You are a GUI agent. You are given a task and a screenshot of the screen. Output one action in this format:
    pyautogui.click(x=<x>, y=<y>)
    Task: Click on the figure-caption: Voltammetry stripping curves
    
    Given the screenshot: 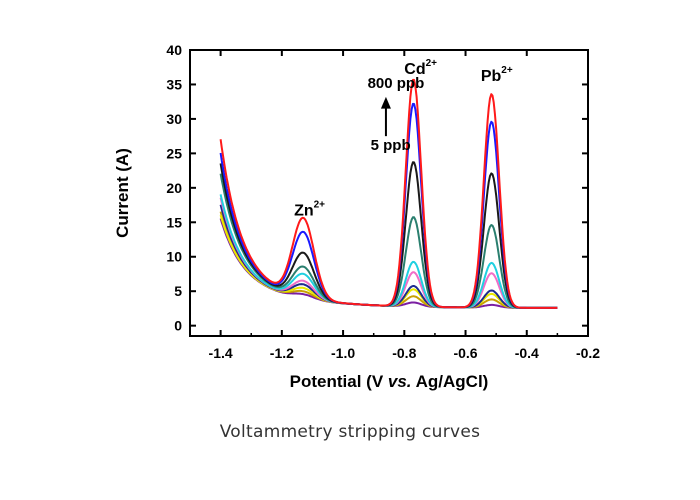 What is the action you would take?
    pyautogui.click(x=350, y=432)
    